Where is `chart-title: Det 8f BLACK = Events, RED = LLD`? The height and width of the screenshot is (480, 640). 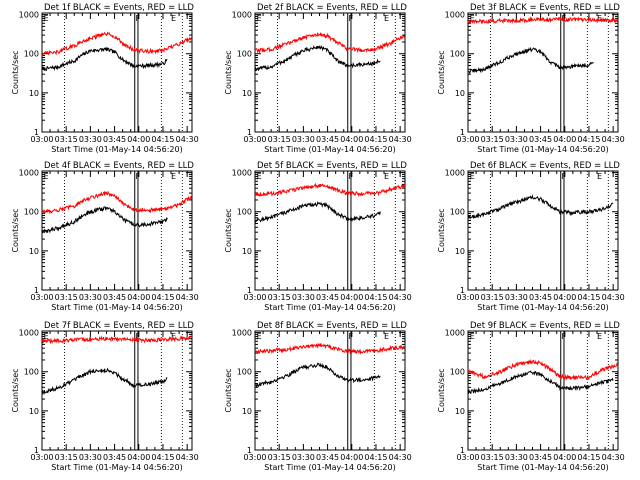 chart-title: Det 8f BLACK = Events, RED = LLD is located at coordinates (332, 326).